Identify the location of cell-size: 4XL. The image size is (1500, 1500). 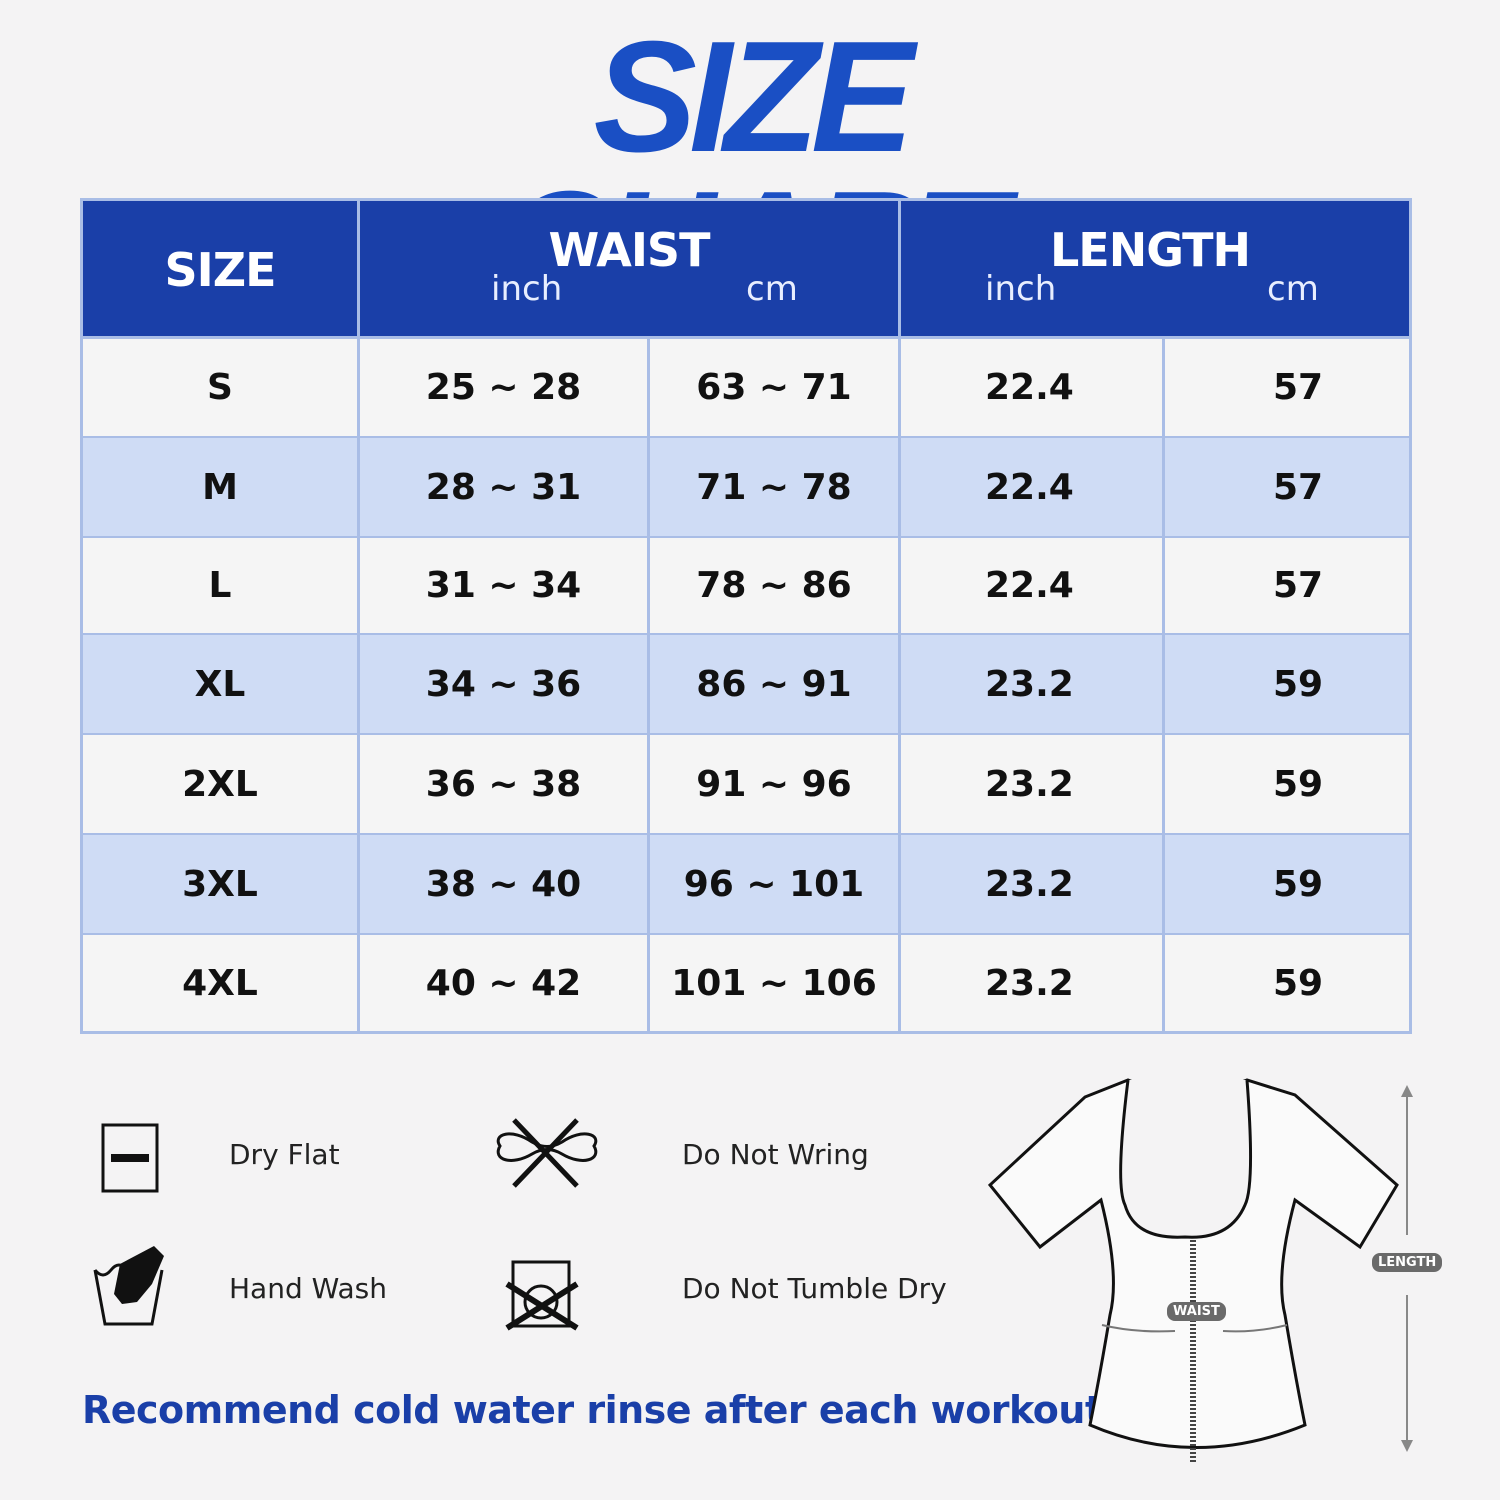
(220, 983).